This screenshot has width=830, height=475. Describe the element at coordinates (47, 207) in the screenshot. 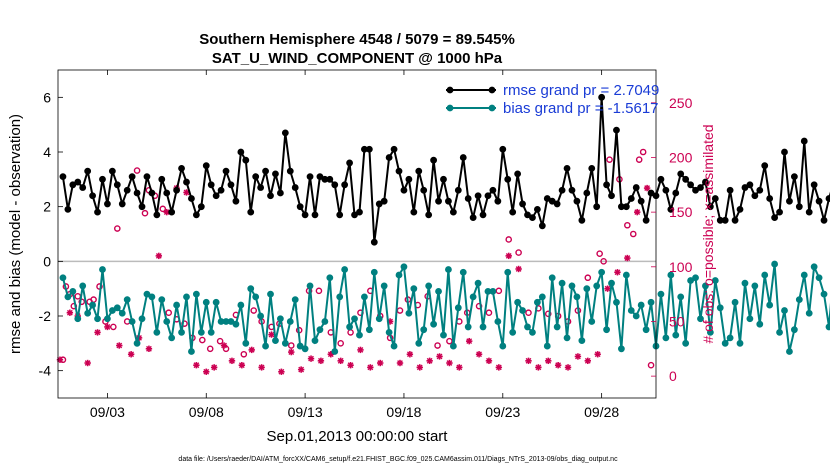

I see `y-tick-label: 2` at that location.